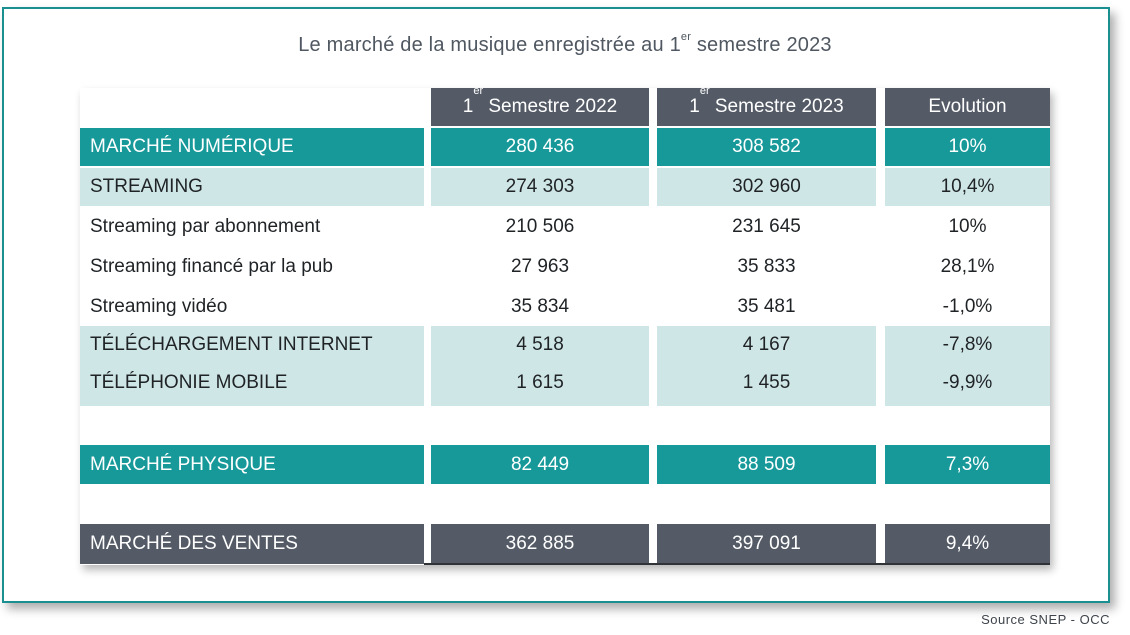 The width and height of the screenshot is (1130, 635). Describe the element at coordinates (766, 464) in the screenshot. I see `value-2023: 88 509` at that location.